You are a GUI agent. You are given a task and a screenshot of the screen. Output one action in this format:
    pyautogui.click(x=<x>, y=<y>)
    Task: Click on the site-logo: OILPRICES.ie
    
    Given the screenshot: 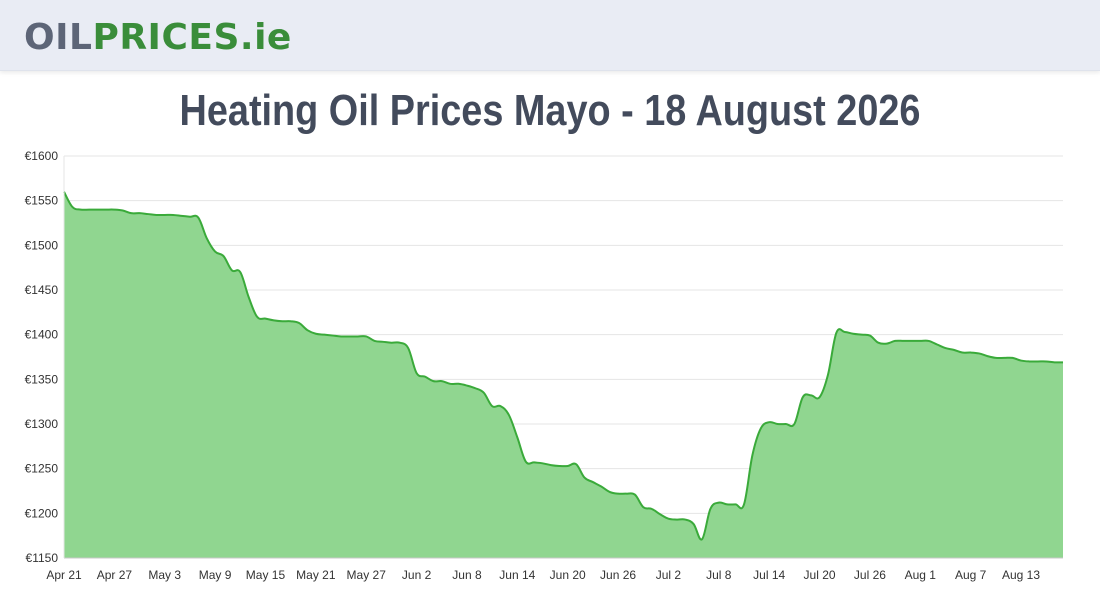 What is the action you would take?
    pyautogui.click(x=158, y=38)
    